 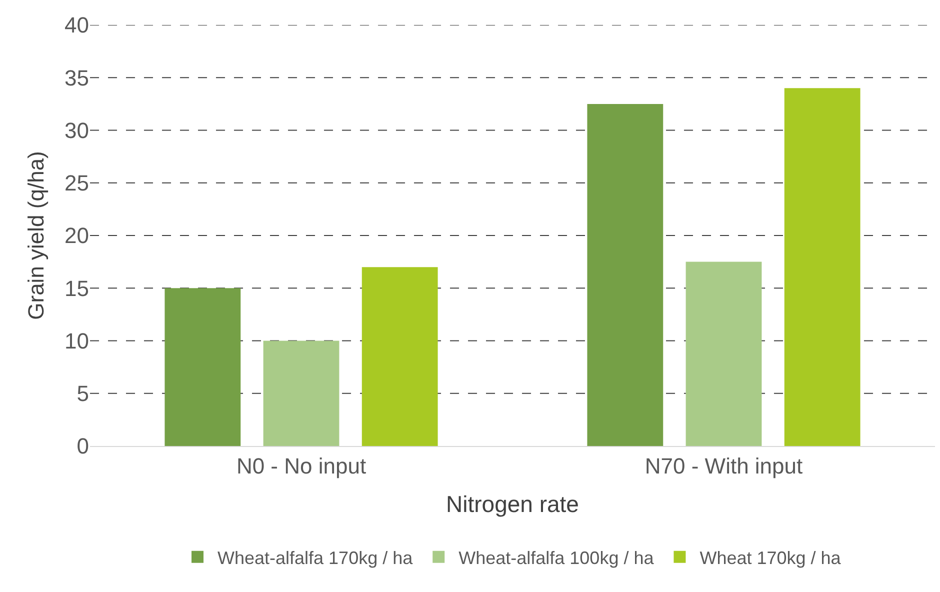 I want to click on y-tick-label: 10, so click(x=76, y=341).